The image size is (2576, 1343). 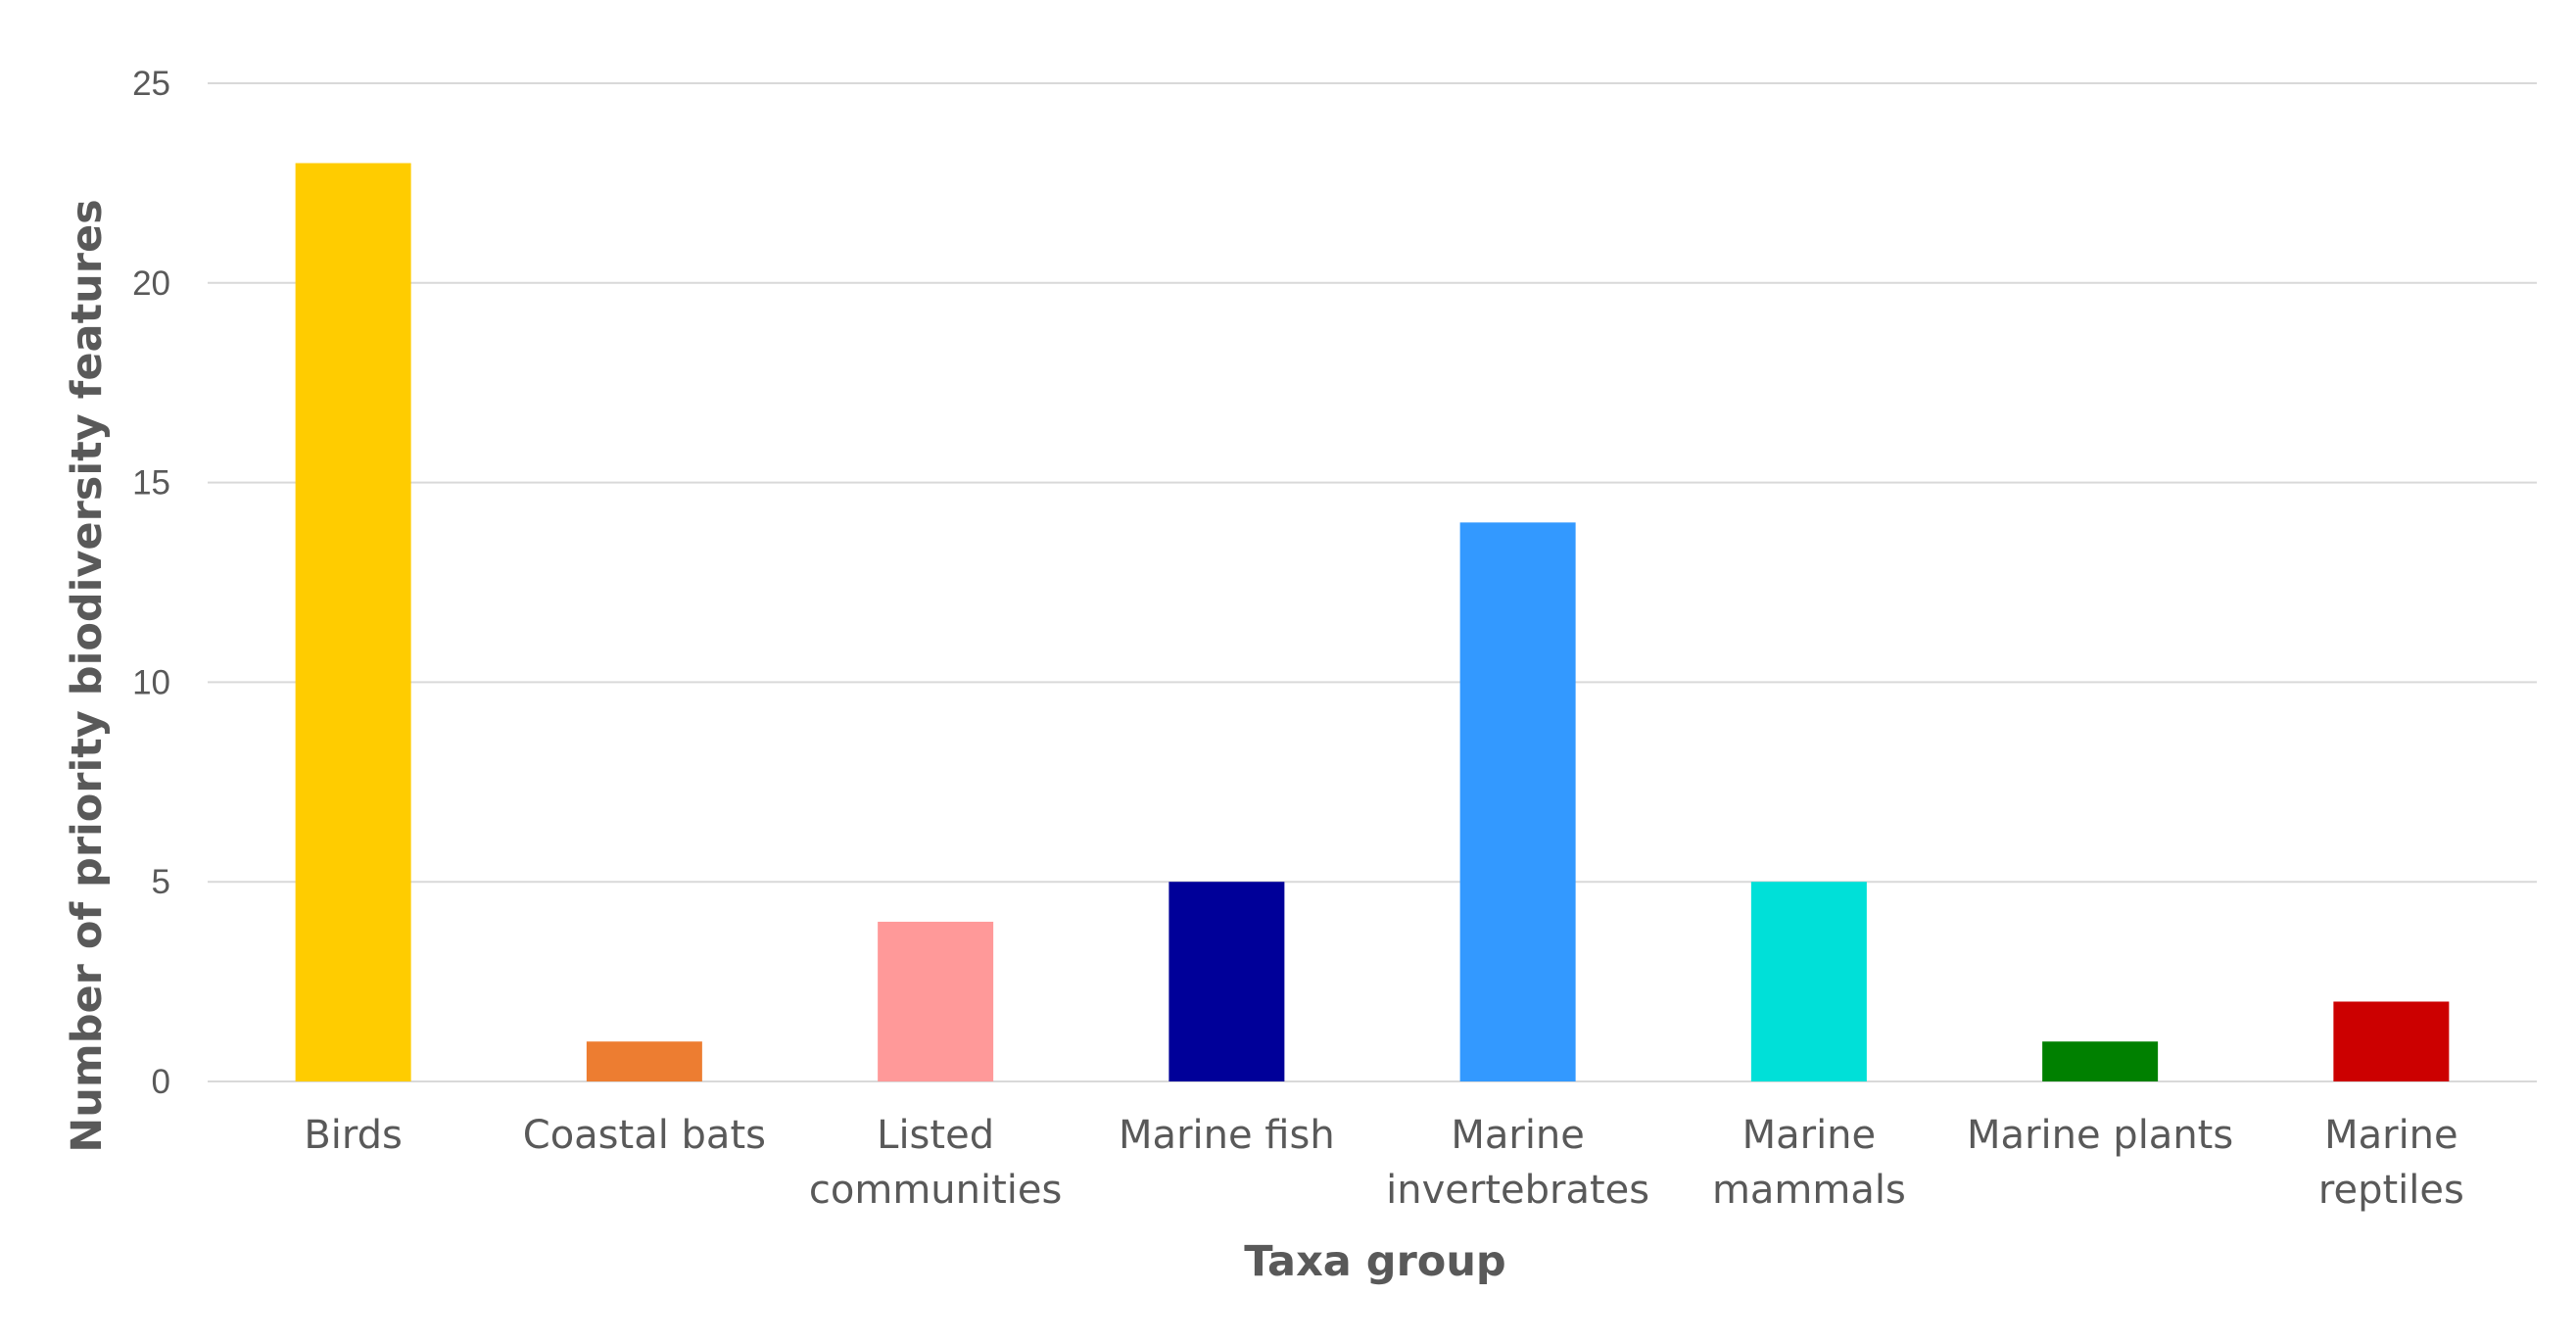 What do you see at coordinates (151, 583) in the screenshot?
I see `y-axis-ticks: 0 5 10 15 20 25` at bounding box center [151, 583].